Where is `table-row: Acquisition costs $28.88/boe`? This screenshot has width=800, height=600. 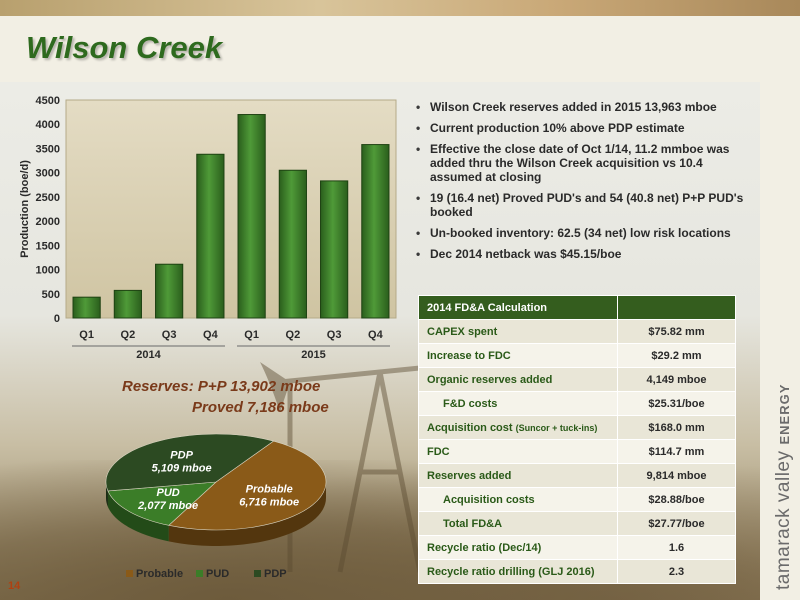 table-row: Acquisition costs $28.88/boe is located at coordinates (577, 499).